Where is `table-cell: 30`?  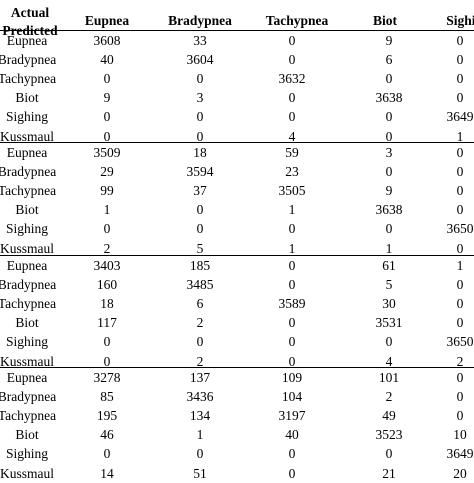 table-cell: 30 is located at coordinates (389, 303).